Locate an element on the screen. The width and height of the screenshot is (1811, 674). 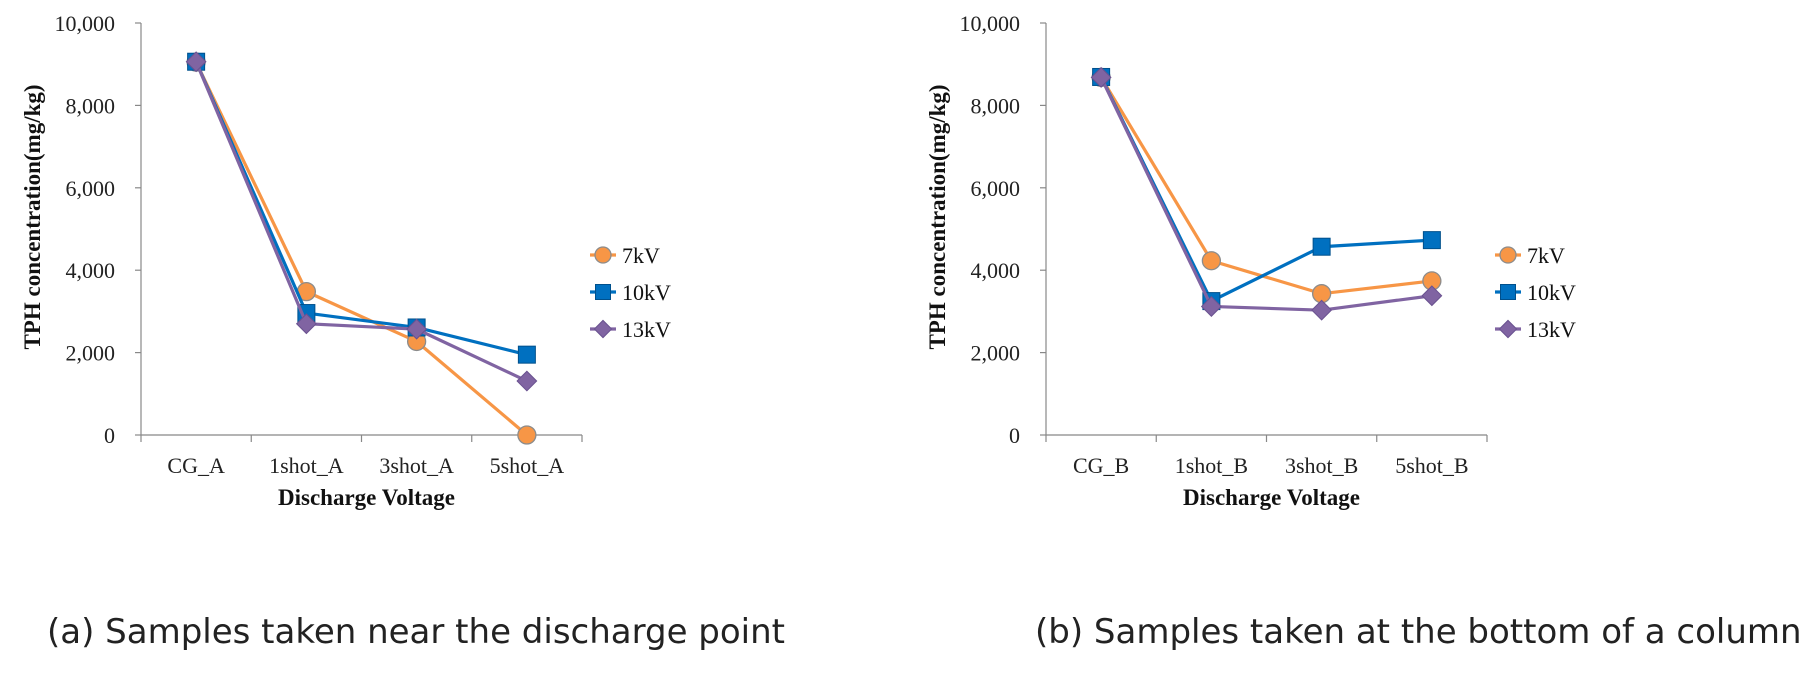
x-tick-label: 5shot_A is located at coordinates (527, 465).